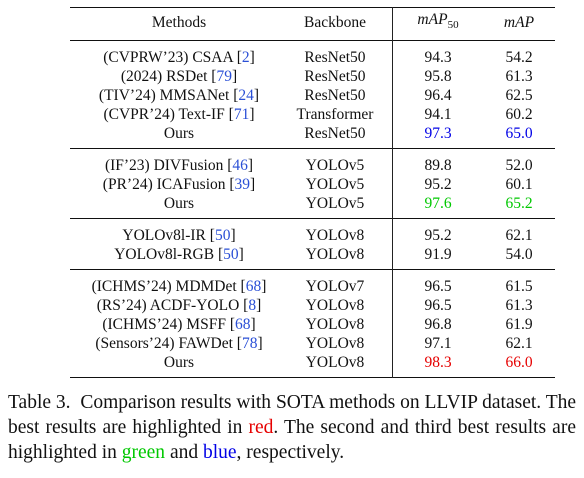  I want to click on map50-cell: 97.6, so click(437, 206).